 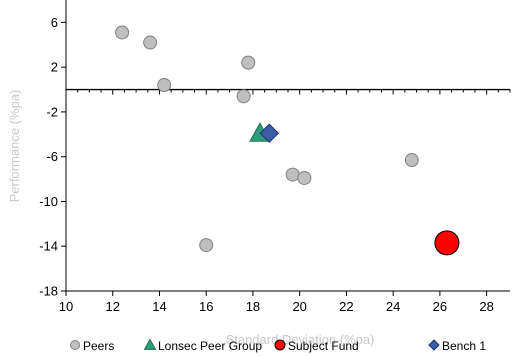 What do you see at coordinates (48, 246) in the screenshot?
I see `y-tick-label: -14` at bounding box center [48, 246].